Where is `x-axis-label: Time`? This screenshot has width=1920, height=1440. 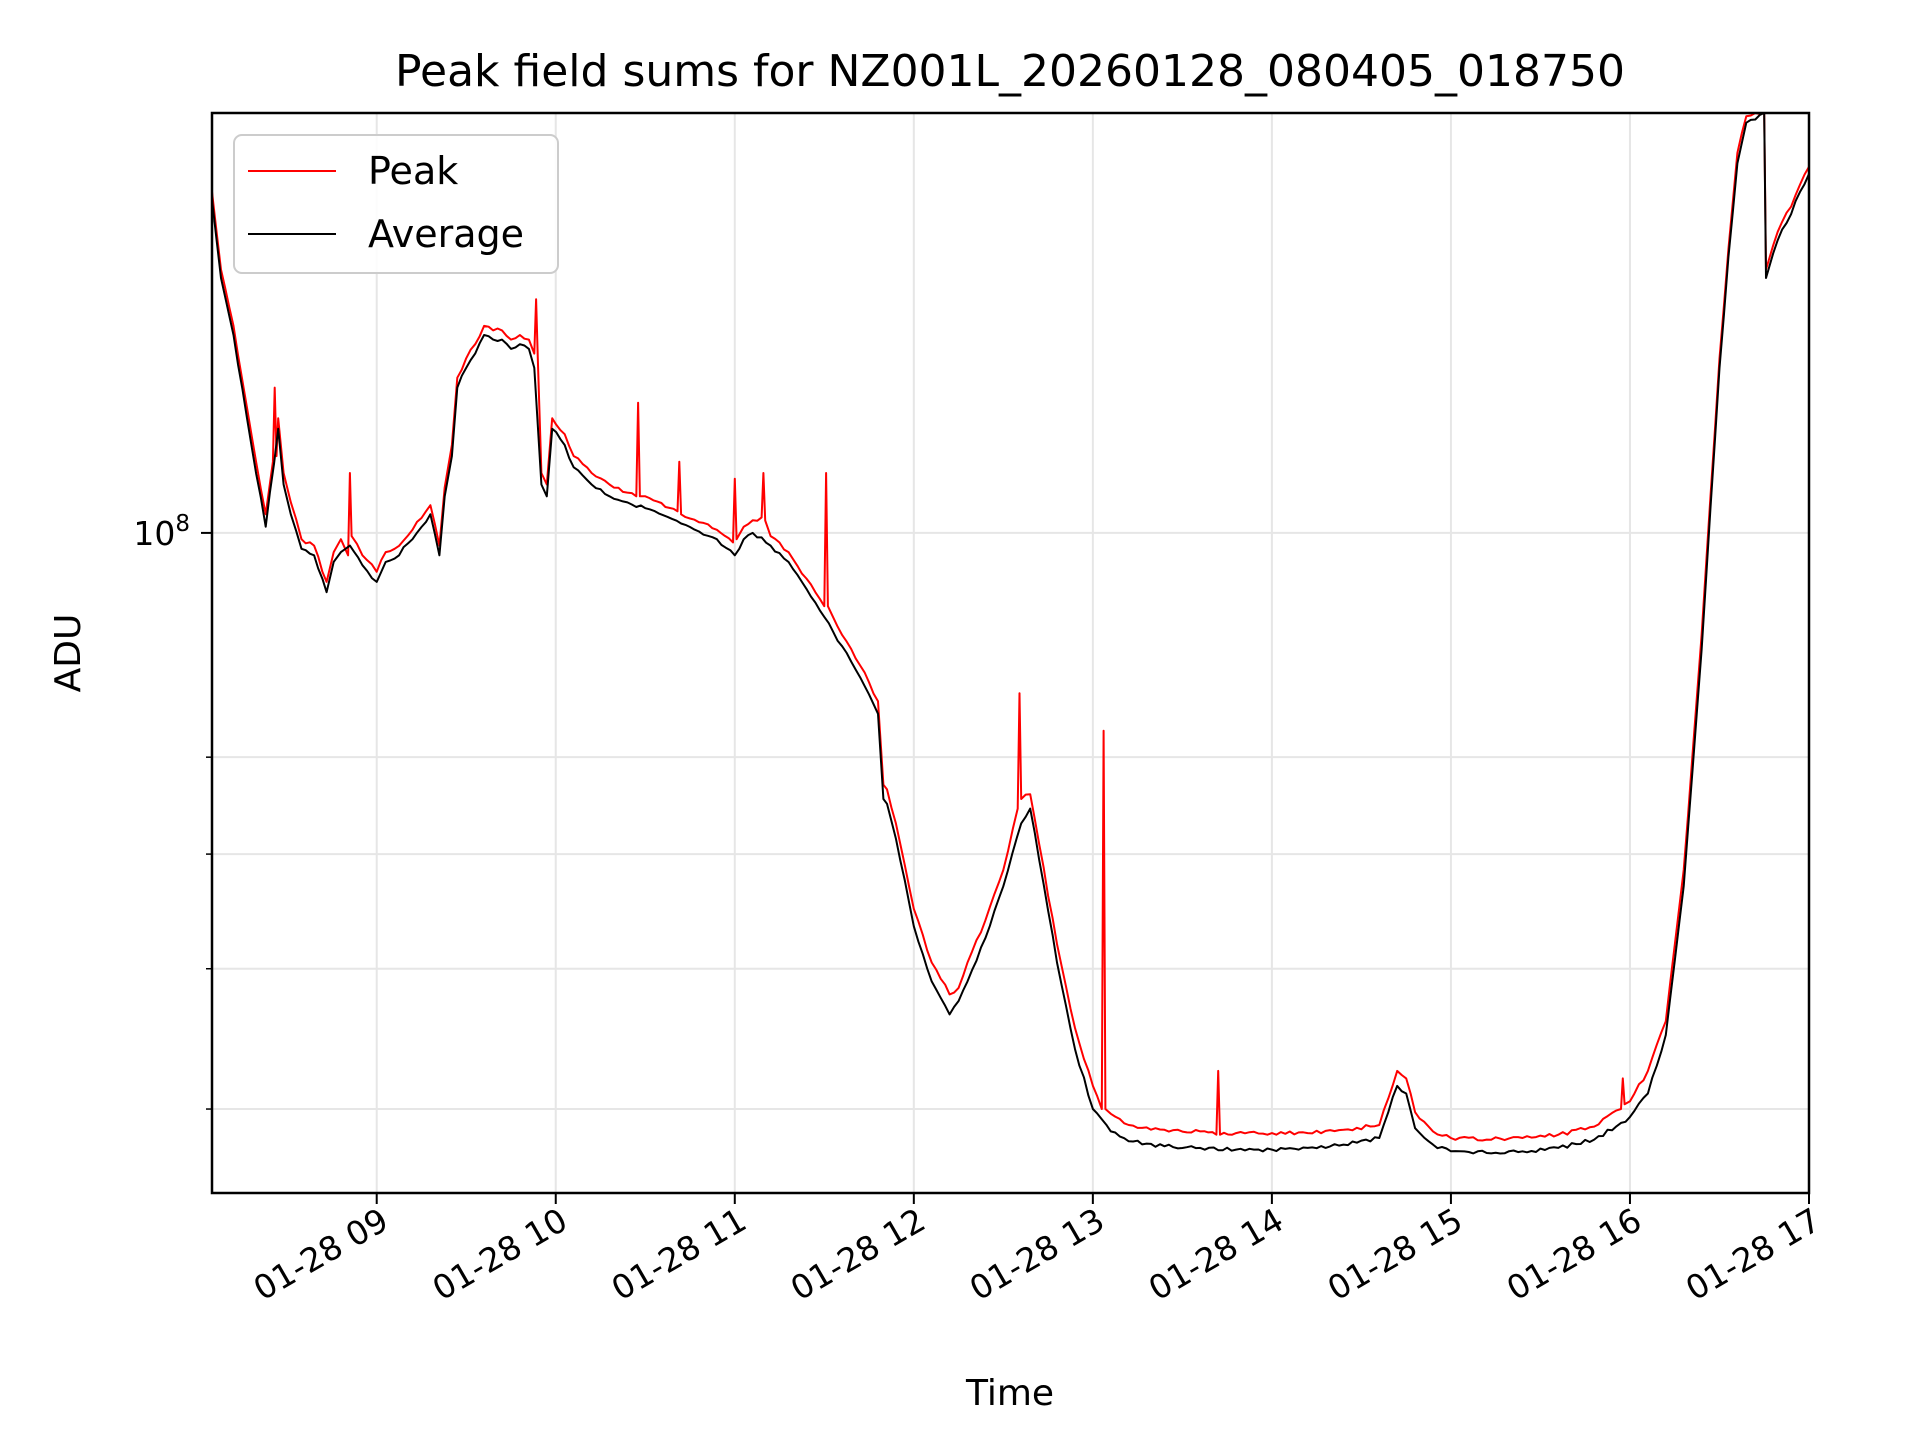 x-axis-label: Time is located at coordinates (1009, 1393).